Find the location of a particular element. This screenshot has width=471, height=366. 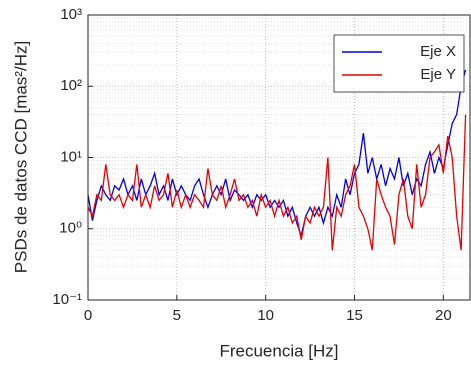

x-tick-label: 0 is located at coordinates (88, 315).